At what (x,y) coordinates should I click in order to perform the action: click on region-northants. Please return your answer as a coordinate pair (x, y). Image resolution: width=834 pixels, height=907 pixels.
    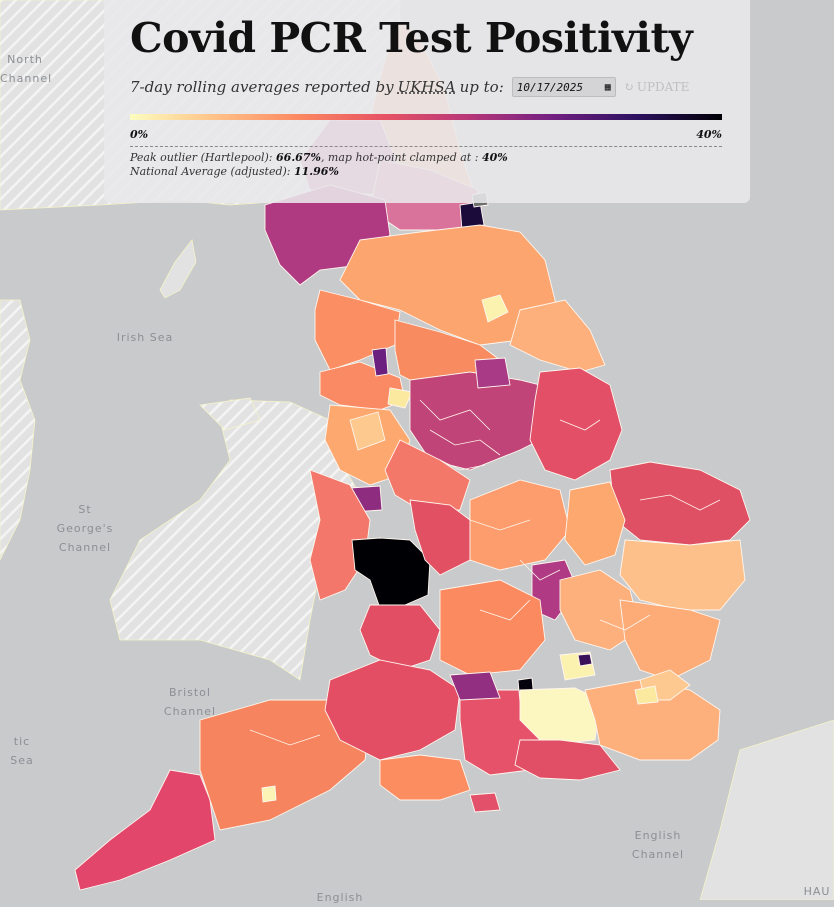
    Looking at the image, I should click on (520, 525).